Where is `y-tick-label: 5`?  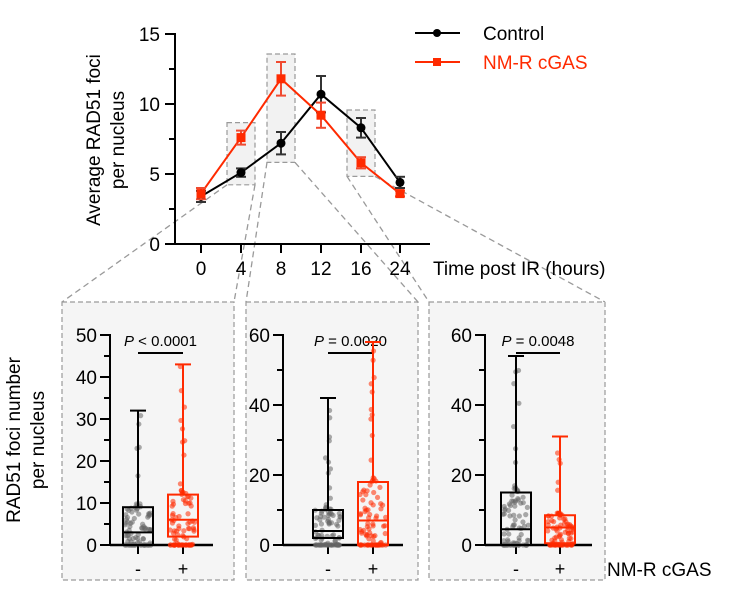
y-tick-label: 5 is located at coordinates (154, 175).